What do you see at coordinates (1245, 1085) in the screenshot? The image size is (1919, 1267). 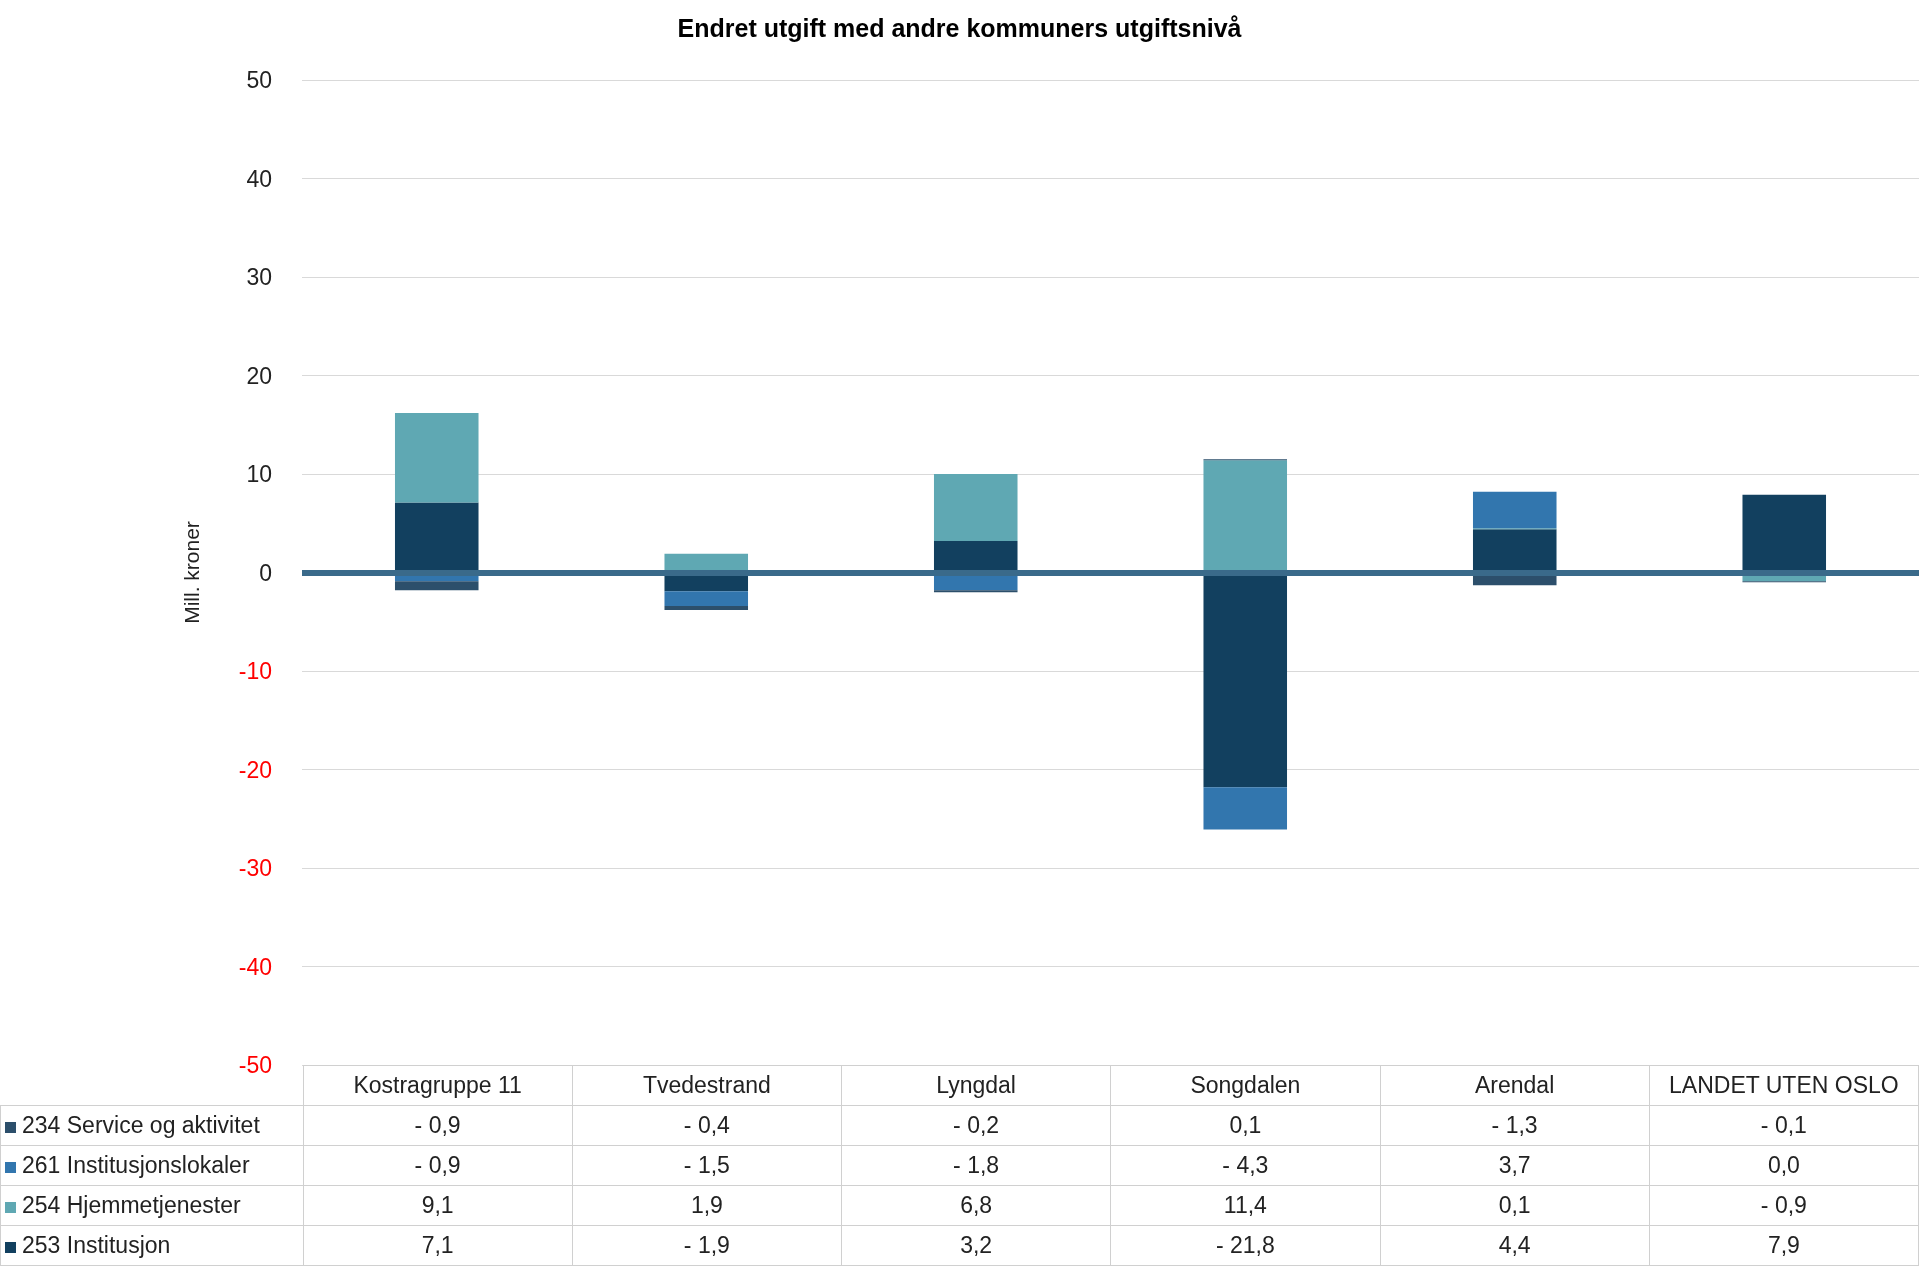 I see `x-tick-label: Songdalen` at bounding box center [1245, 1085].